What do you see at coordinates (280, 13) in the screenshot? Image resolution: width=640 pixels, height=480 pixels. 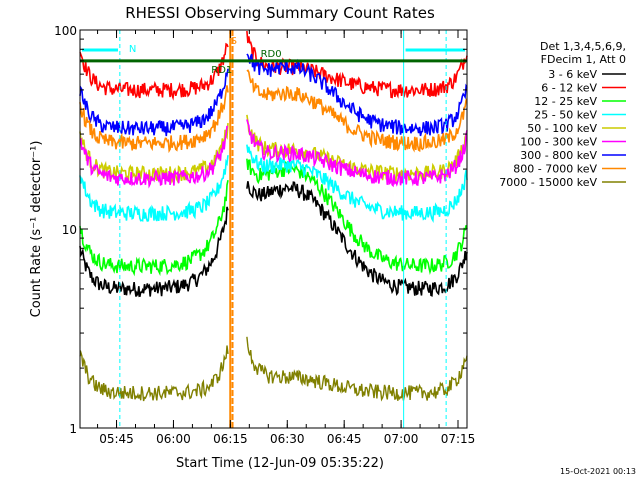 I see `chart-title: RHESSI Observing Summary Count Rates` at bounding box center [280, 13].